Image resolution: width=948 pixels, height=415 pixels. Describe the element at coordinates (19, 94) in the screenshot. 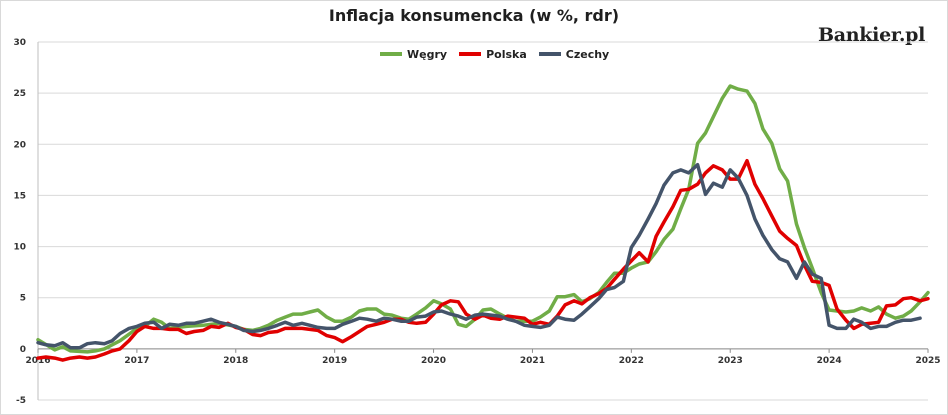

I see `y-tick-label: 25` at that location.